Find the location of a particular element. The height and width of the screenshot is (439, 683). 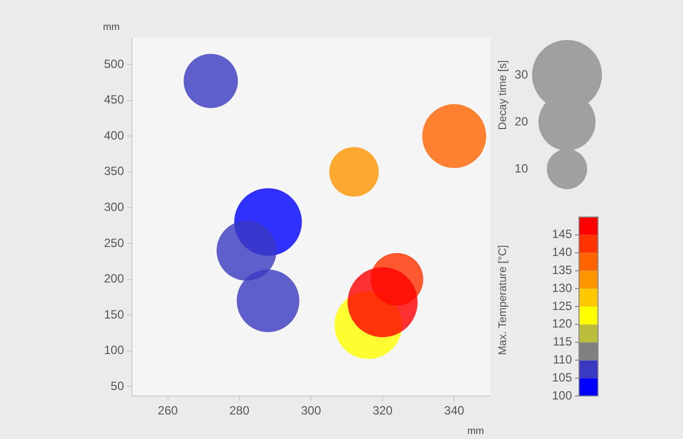

y-tick-label: 50 is located at coordinates (117, 386).